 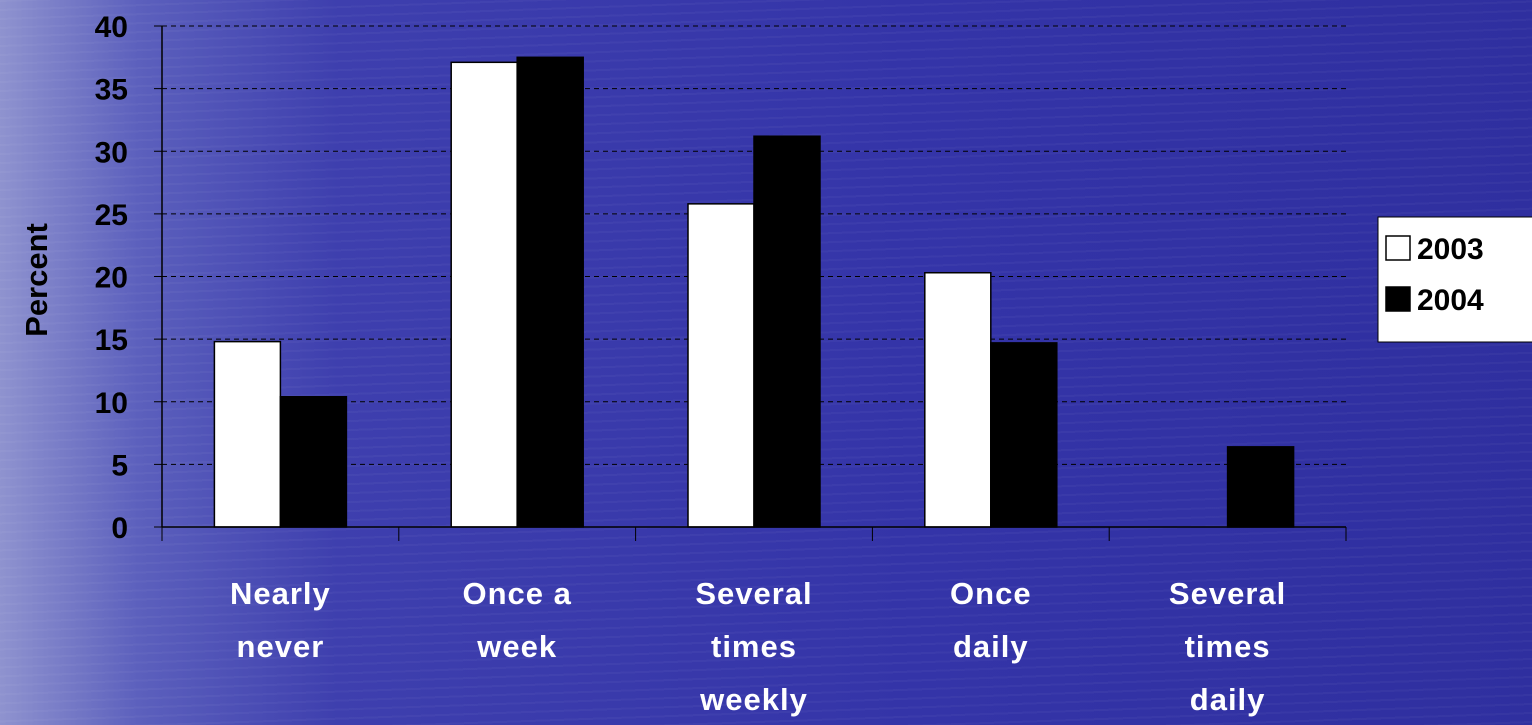 I want to click on category-label: Nearly, so click(x=280, y=593).